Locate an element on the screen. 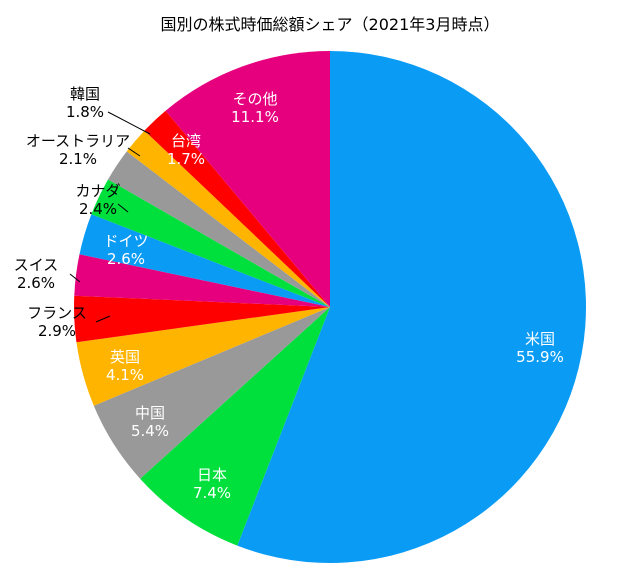  slice-name-label: スイス is located at coordinates (36, 265).